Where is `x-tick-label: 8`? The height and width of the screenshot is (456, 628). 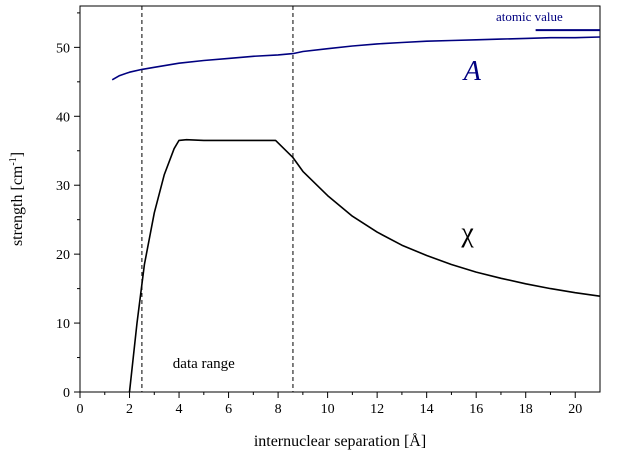 x-tick-label: 8 is located at coordinates (278, 409).